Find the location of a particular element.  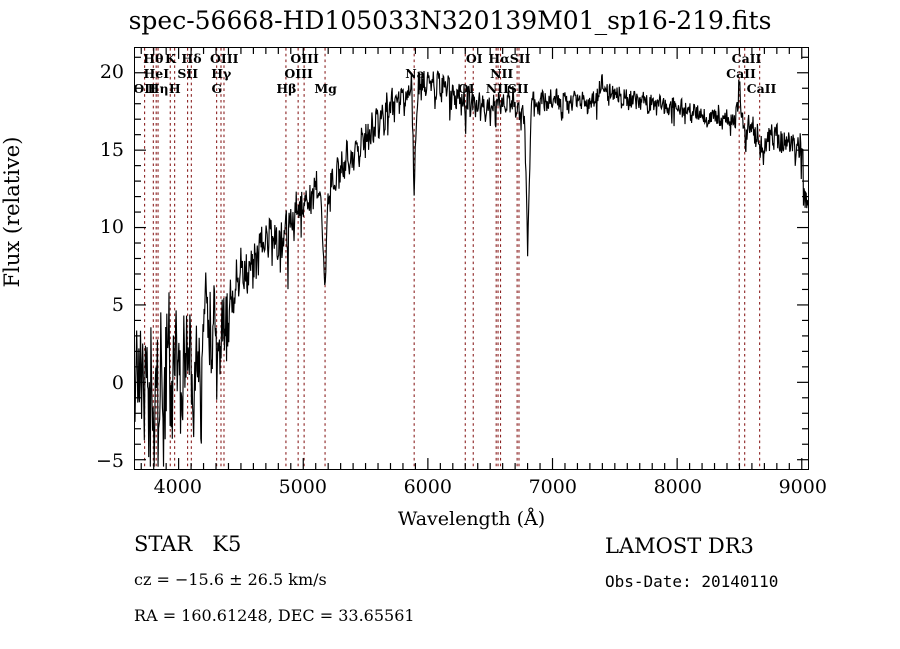

line-label-OI-6300: OI is located at coordinates (466, 88).